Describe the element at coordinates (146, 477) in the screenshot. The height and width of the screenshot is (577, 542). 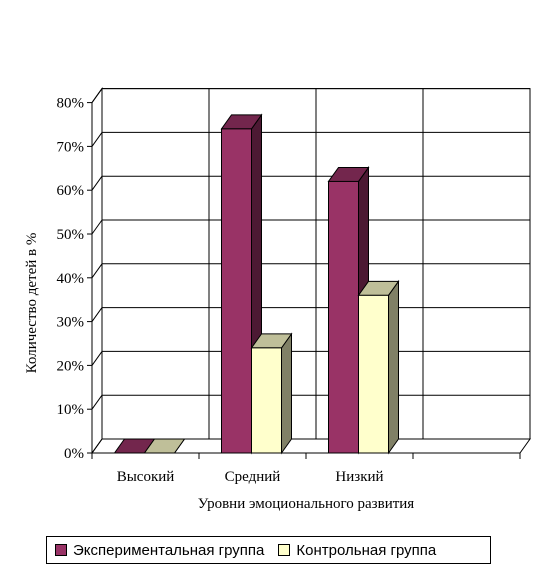
I see `x-category-label: Высокий` at that location.